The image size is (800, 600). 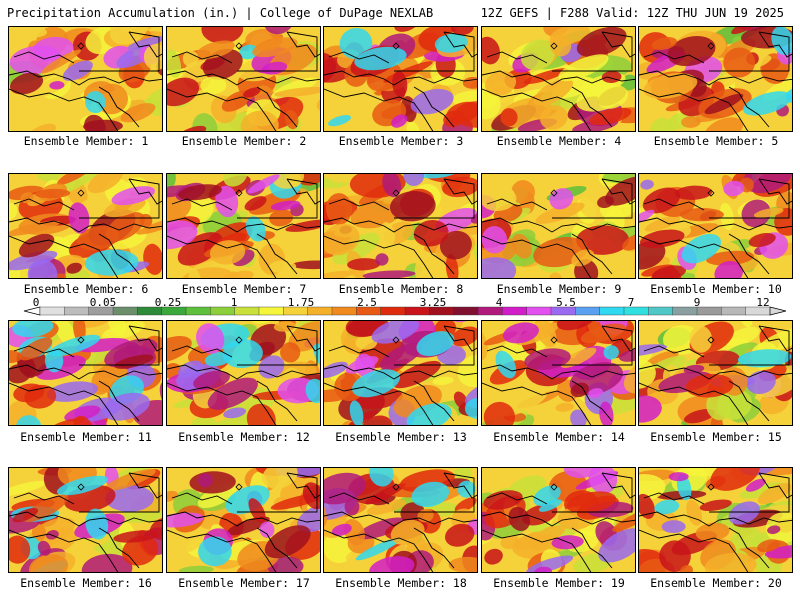 What do you see at coordinates (778, 311) in the screenshot?
I see `colorbar-max-arrow` at bounding box center [778, 311].